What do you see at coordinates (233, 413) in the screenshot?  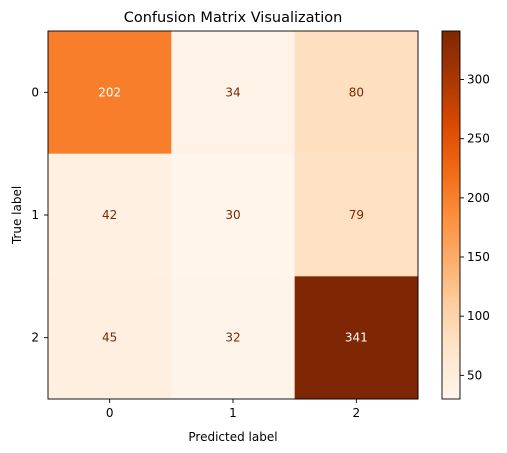 I see `x-tick-label: 1` at bounding box center [233, 413].